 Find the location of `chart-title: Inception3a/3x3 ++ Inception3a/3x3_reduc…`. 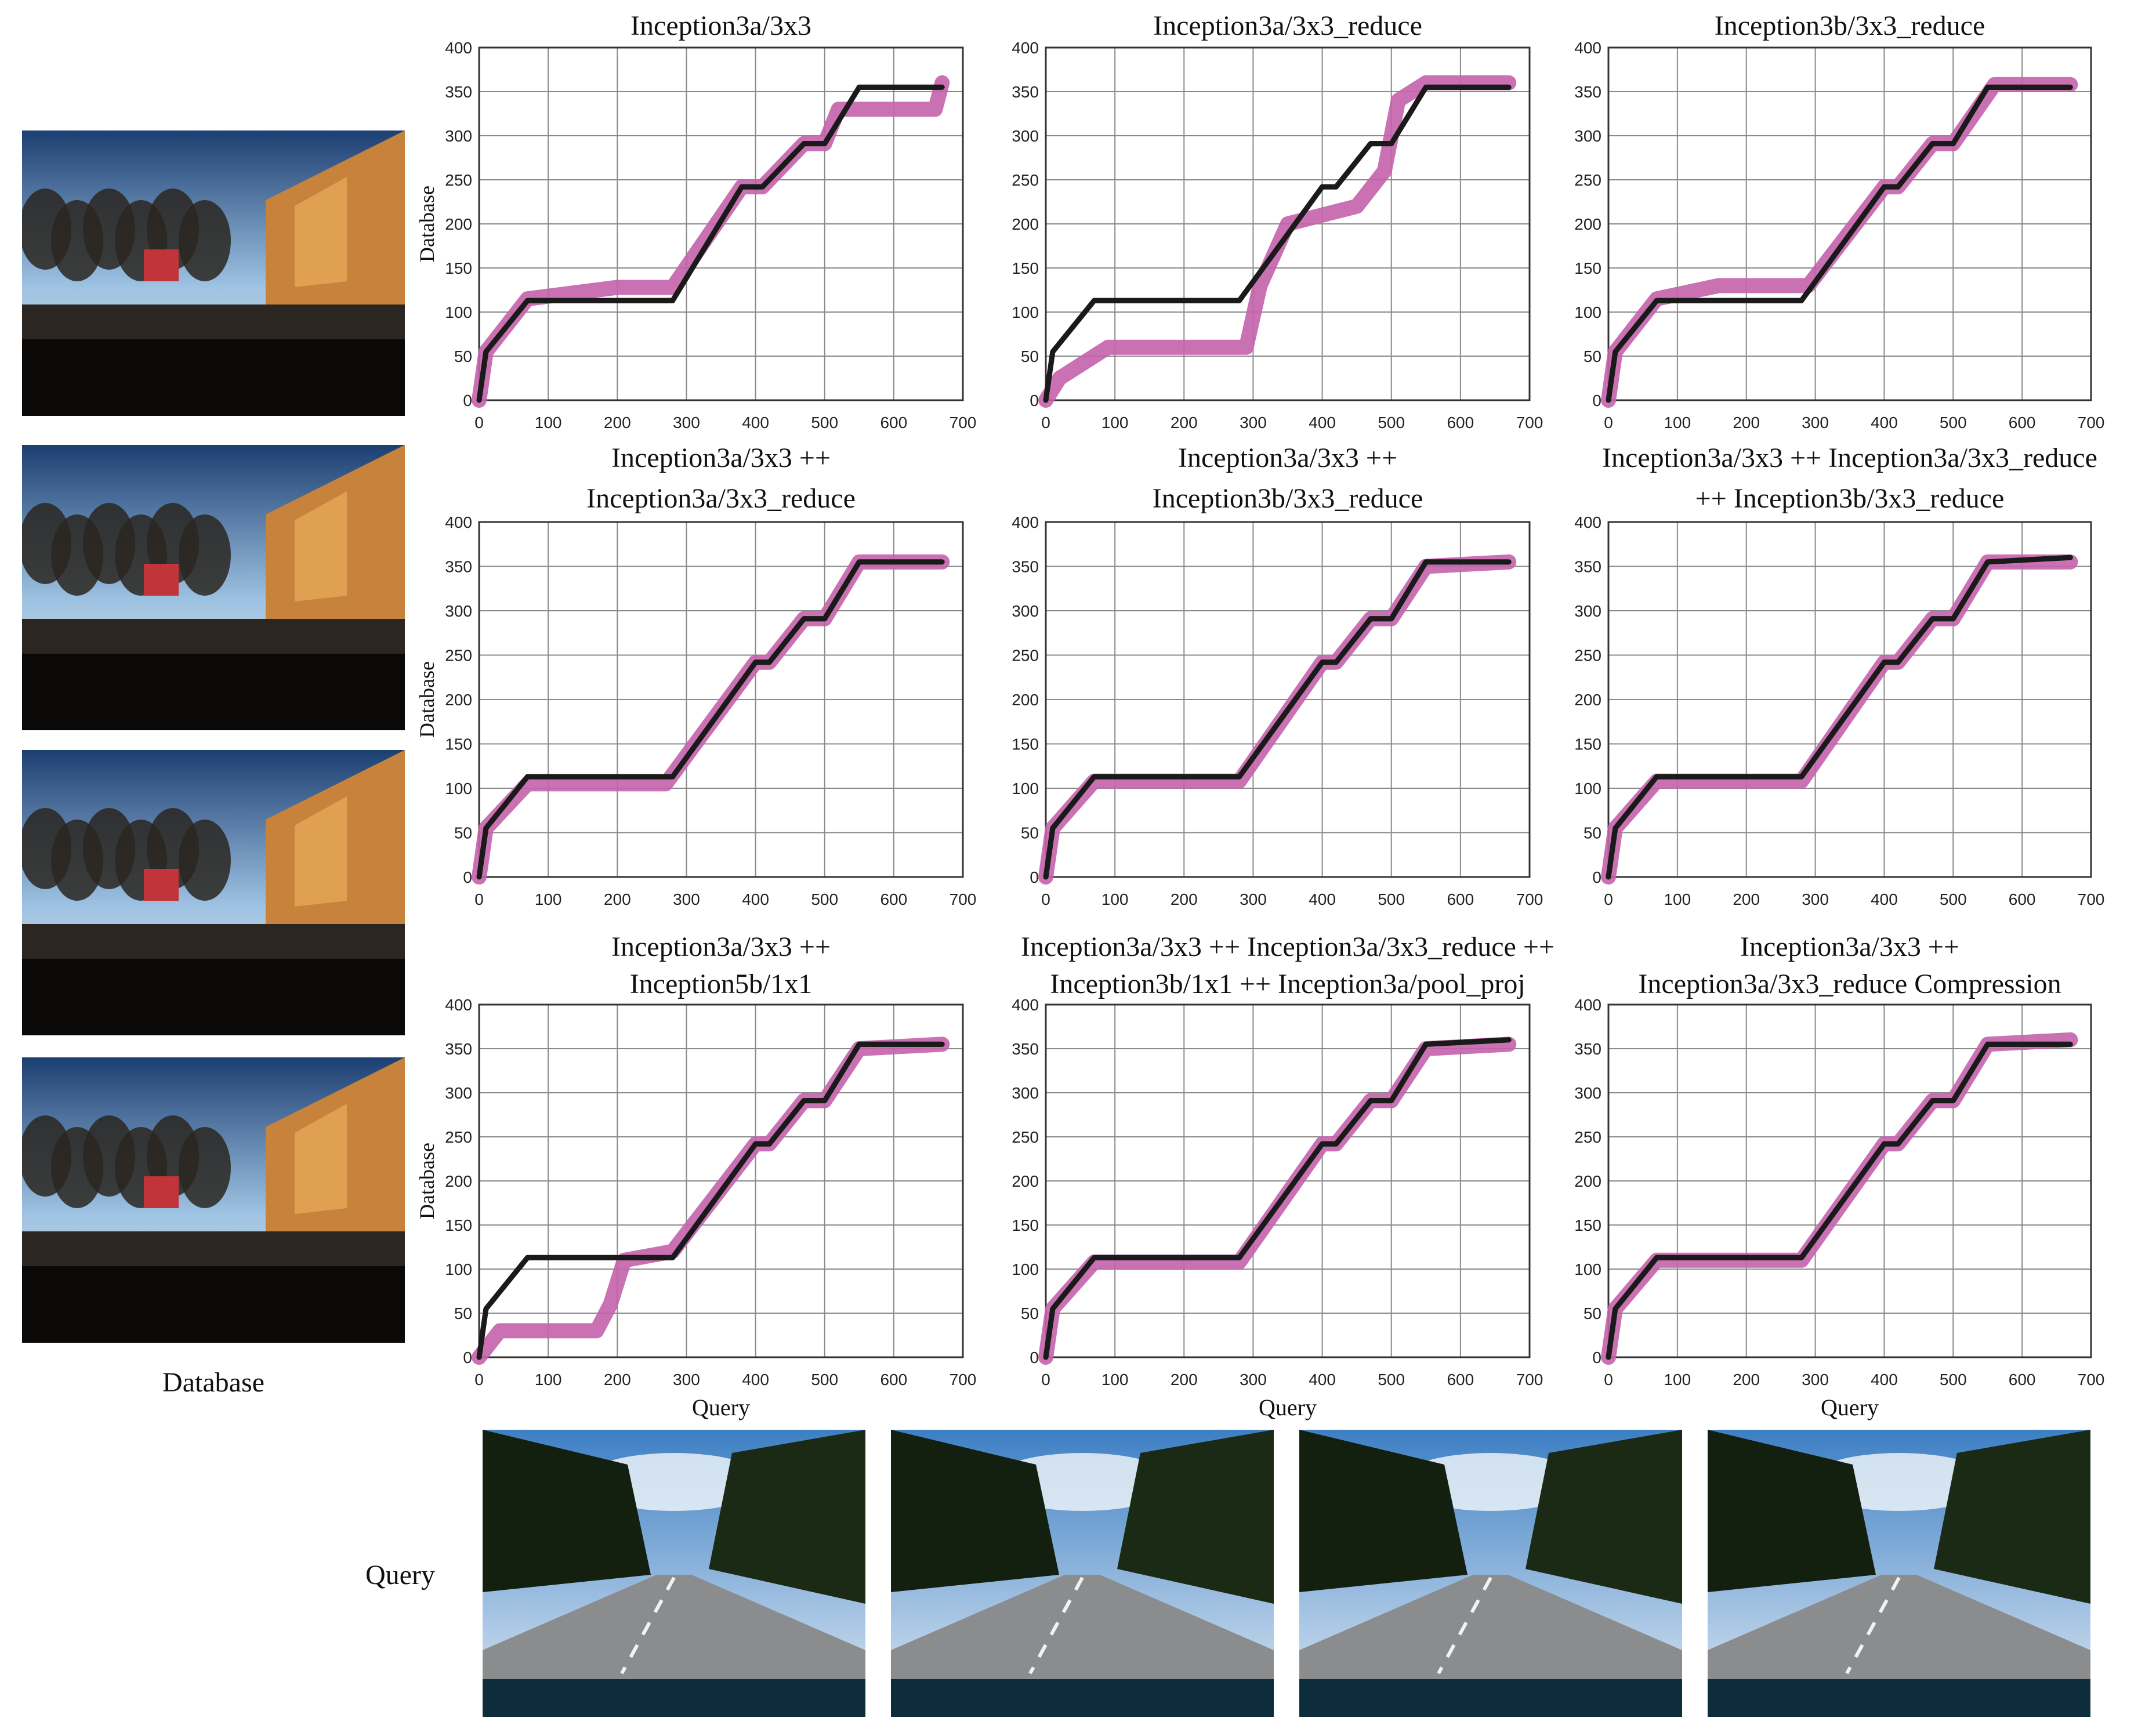

chart-title: Inception3a/3x3 ++ Inception3a/3x3_reduc… is located at coordinates (1849, 458).